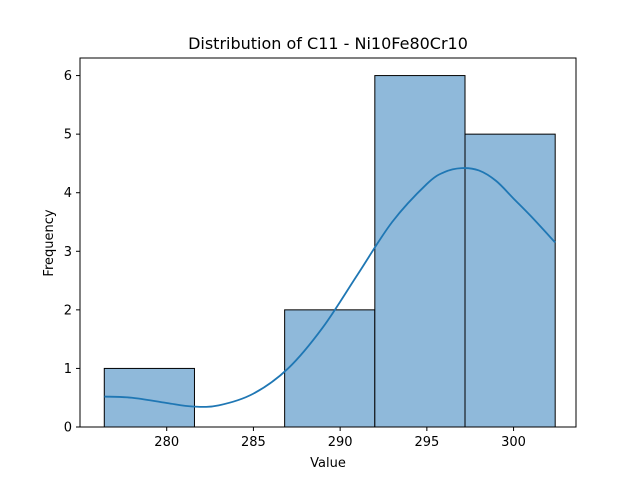 Image resolution: width=640 pixels, height=480 pixels. I want to click on x-axis-ticks: 280 285 290 295 300, so click(340, 438).